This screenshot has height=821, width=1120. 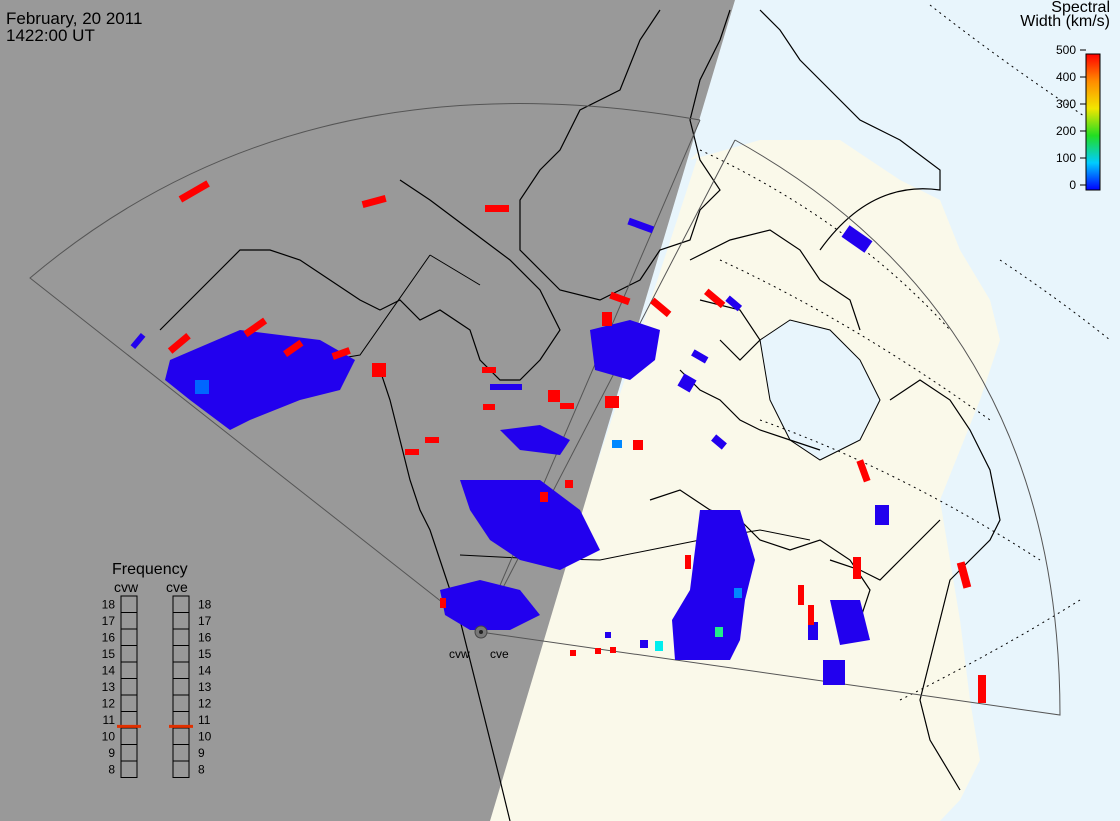 What do you see at coordinates (1066, 158) in the screenshot?
I see `colorbar-tick-label: 100` at bounding box center [1066, 158].